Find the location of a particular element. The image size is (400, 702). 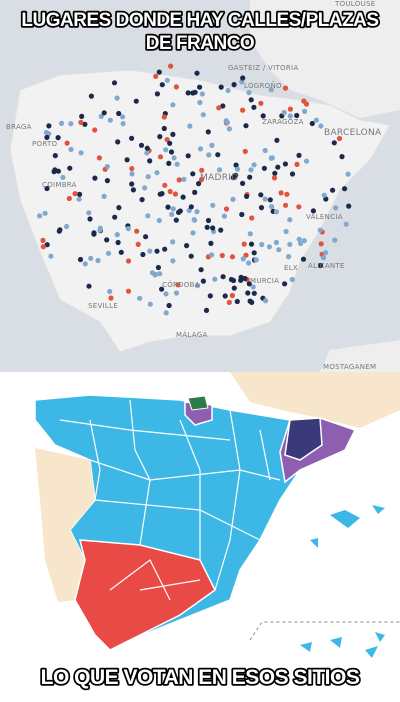

map-label: ALICANTE is located at coordinates (326, 266).